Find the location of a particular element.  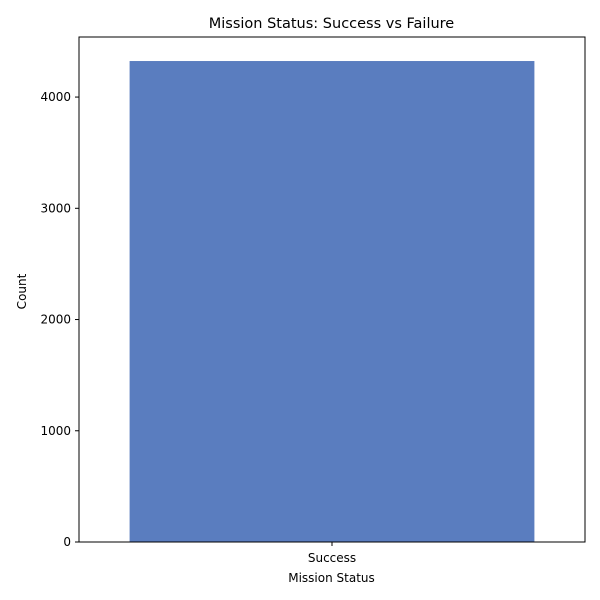

y-axis-label: Count is located at coordinates (22, 291).